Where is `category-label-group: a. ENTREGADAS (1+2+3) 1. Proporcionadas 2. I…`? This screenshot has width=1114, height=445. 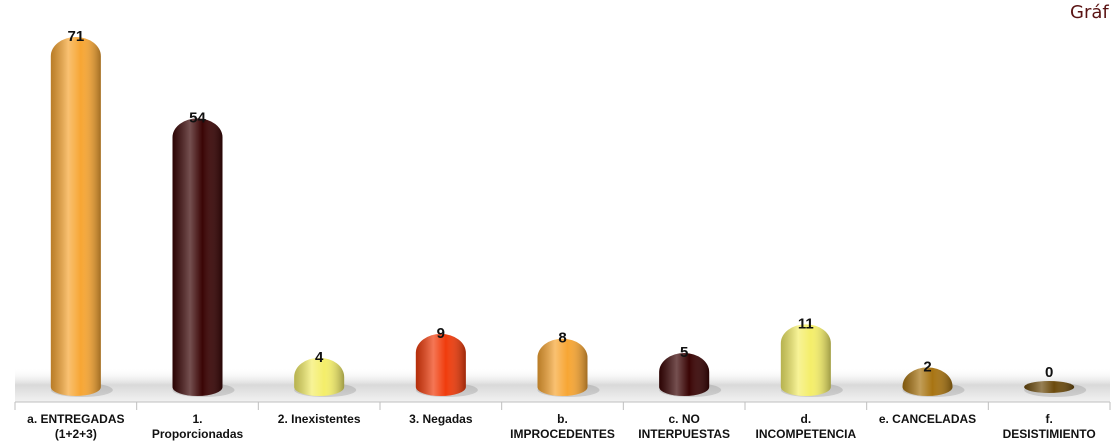
category-label-group: a. ENTREGADAS (1+2+3) 1. Proporcionadas 2. I… is located at coordinates (561, 426).